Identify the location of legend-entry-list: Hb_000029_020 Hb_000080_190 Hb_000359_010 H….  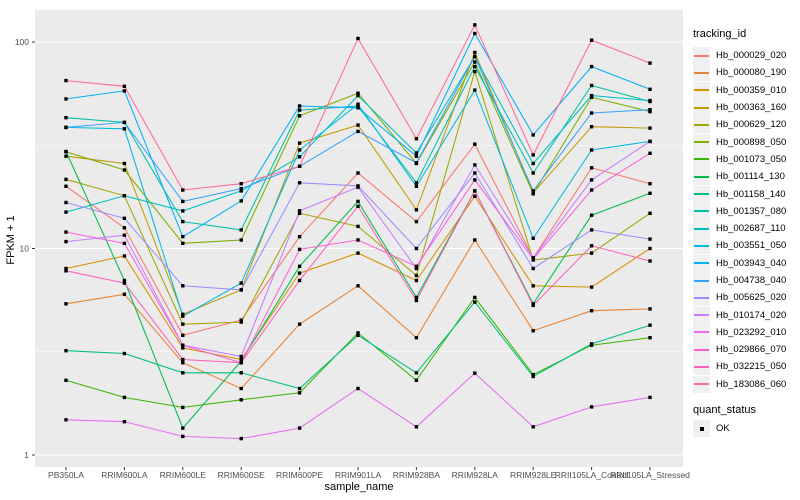
(746, 220).